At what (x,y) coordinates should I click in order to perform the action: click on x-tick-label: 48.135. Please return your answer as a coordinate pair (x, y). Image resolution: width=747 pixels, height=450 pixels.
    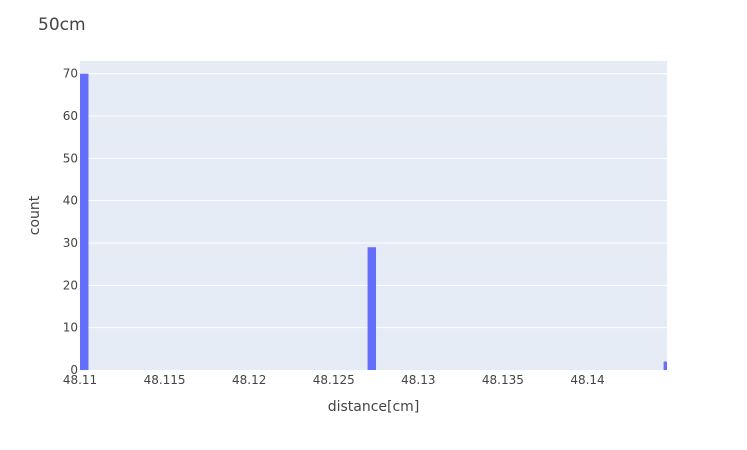
    Looking at the image, I should click on (503, 380).